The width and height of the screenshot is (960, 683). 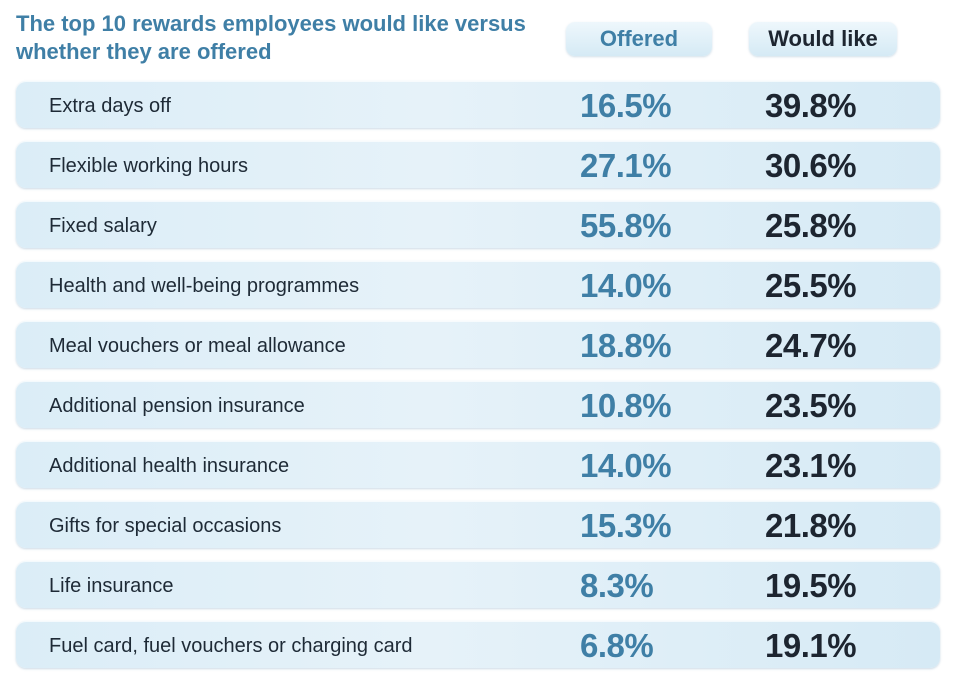 What do you see at coordinates (110, 106) in the screenshot?
I see `reward-label: Extra days off` at bounding box center [110, 106].